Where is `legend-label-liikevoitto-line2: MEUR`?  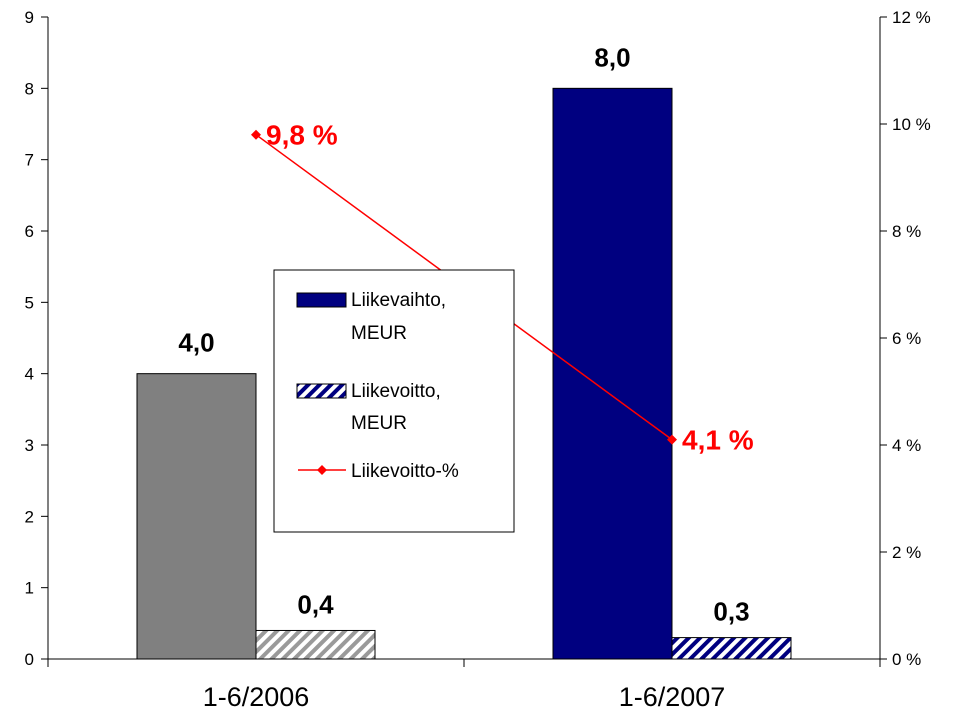
legend-label-liikevoitto-line2: MEUR is located at coordinates (379, 423).